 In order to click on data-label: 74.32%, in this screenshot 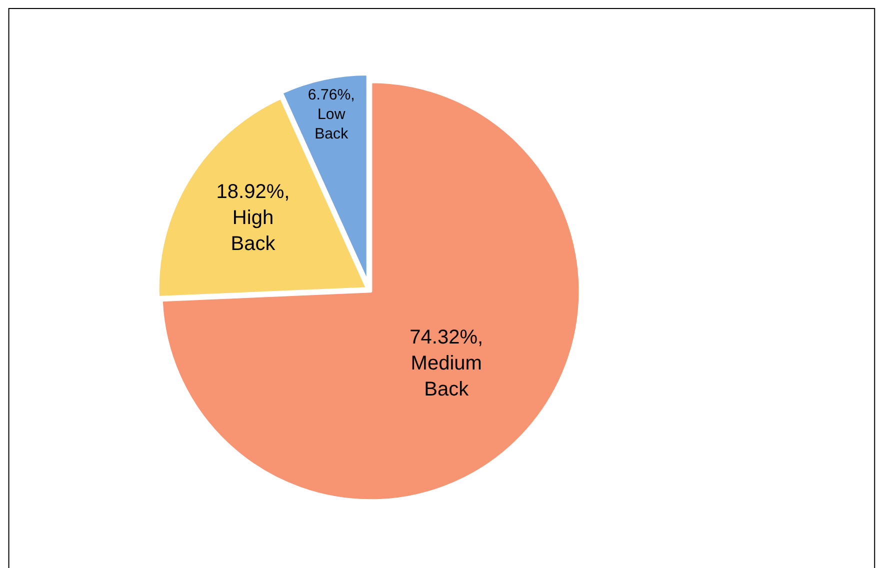, I will do `click(447, 337)`.